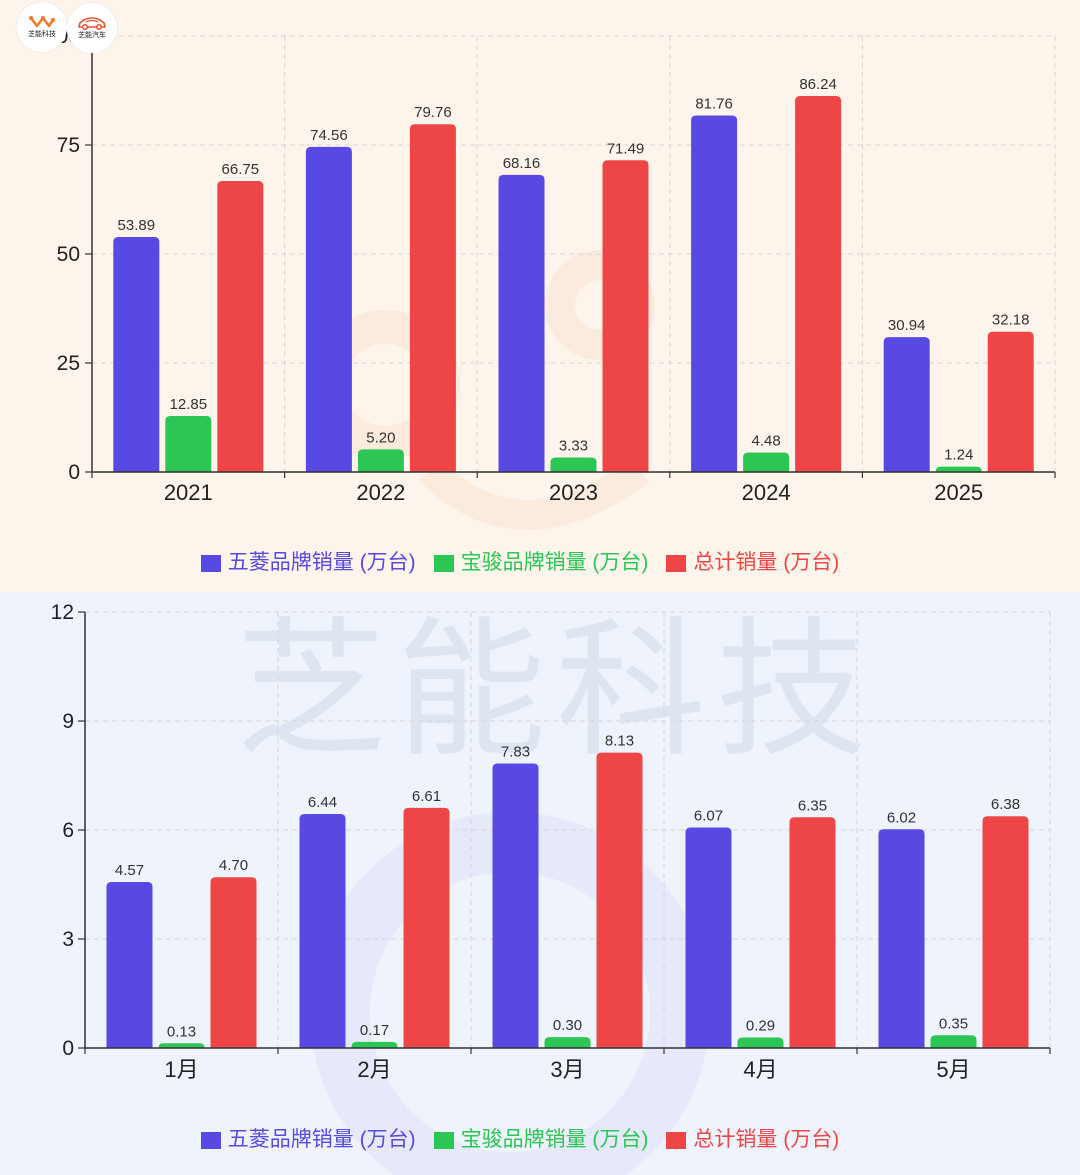  What do you see at coordinates (68, 254) in the screenshot?
I see `y-tick-label: 50` at bounding box center [68, 254].